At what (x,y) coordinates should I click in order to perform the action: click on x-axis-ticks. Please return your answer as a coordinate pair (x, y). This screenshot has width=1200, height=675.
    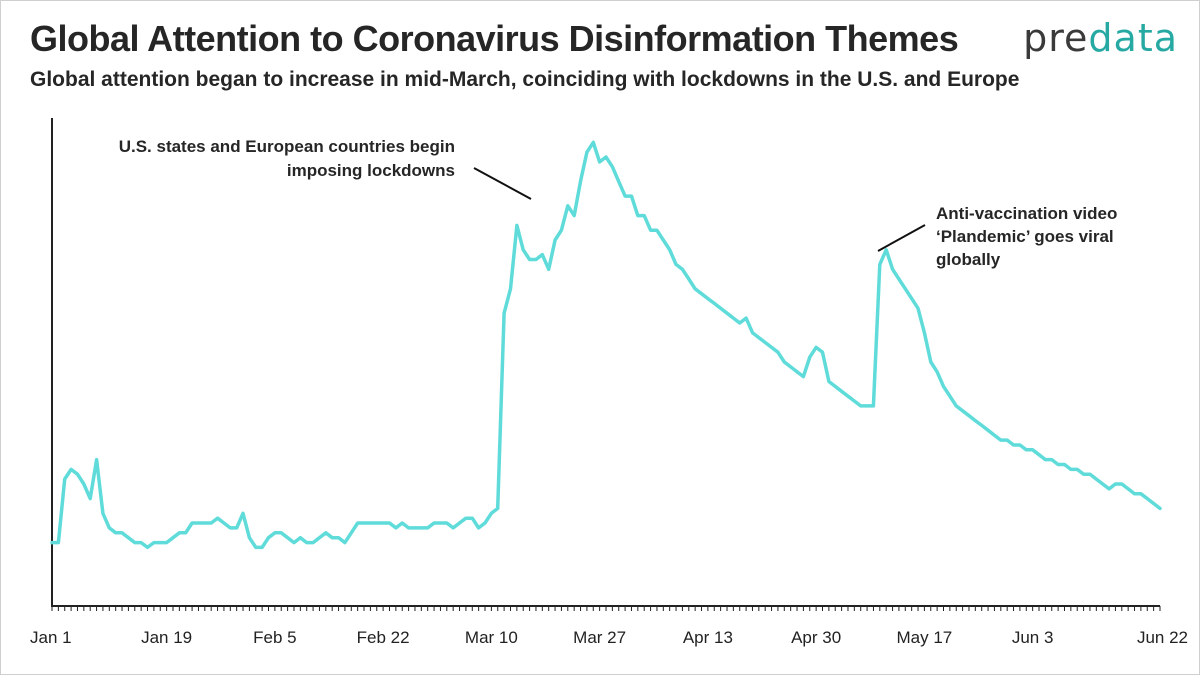
    Looking at the image, I should click on (606, 608).